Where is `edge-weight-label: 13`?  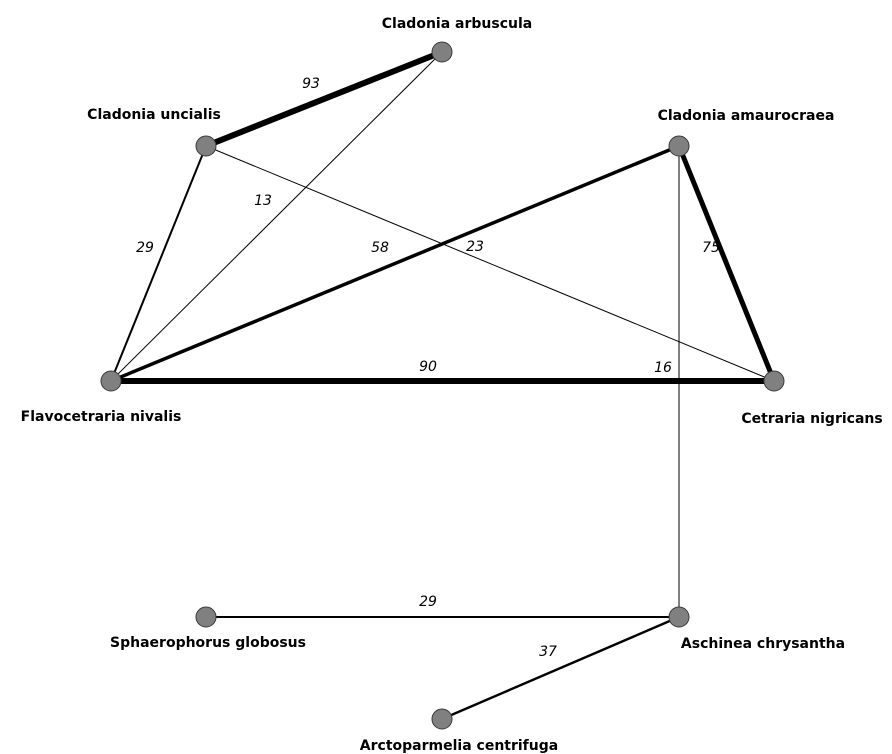 edge-weight-label: 13 is located at coordinates (263, 201).